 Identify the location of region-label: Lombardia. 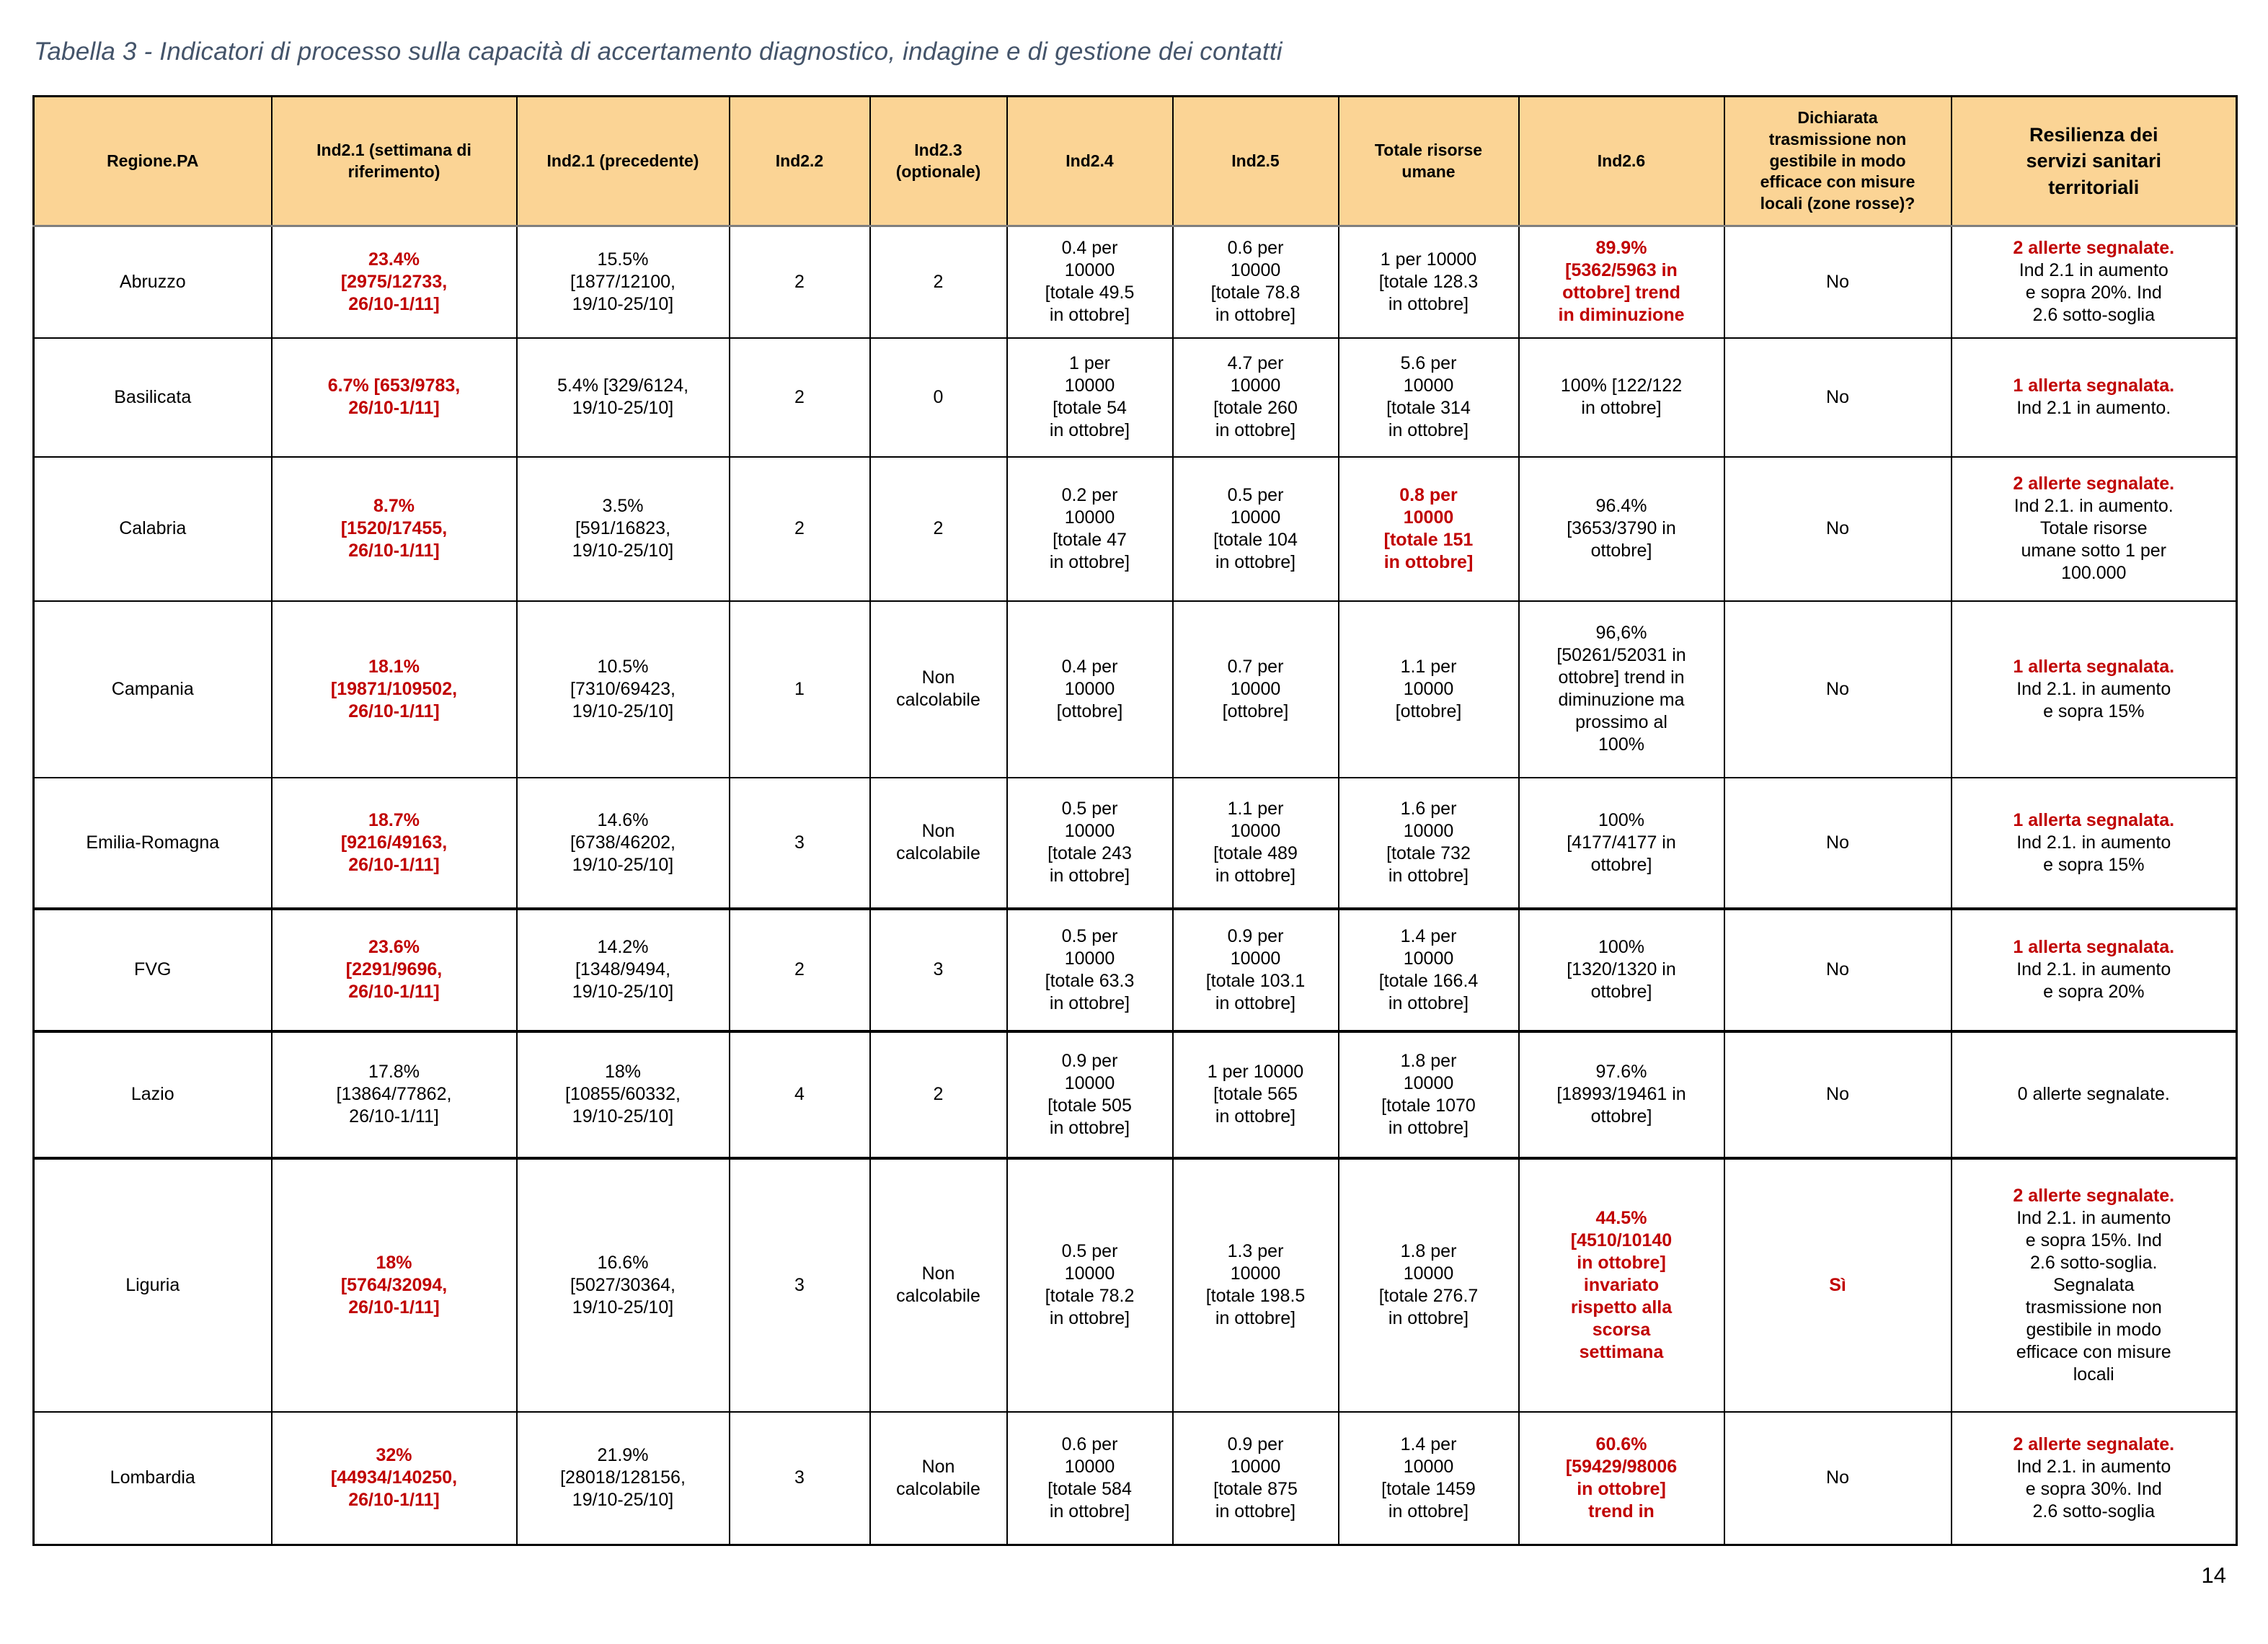
(152, 1478).